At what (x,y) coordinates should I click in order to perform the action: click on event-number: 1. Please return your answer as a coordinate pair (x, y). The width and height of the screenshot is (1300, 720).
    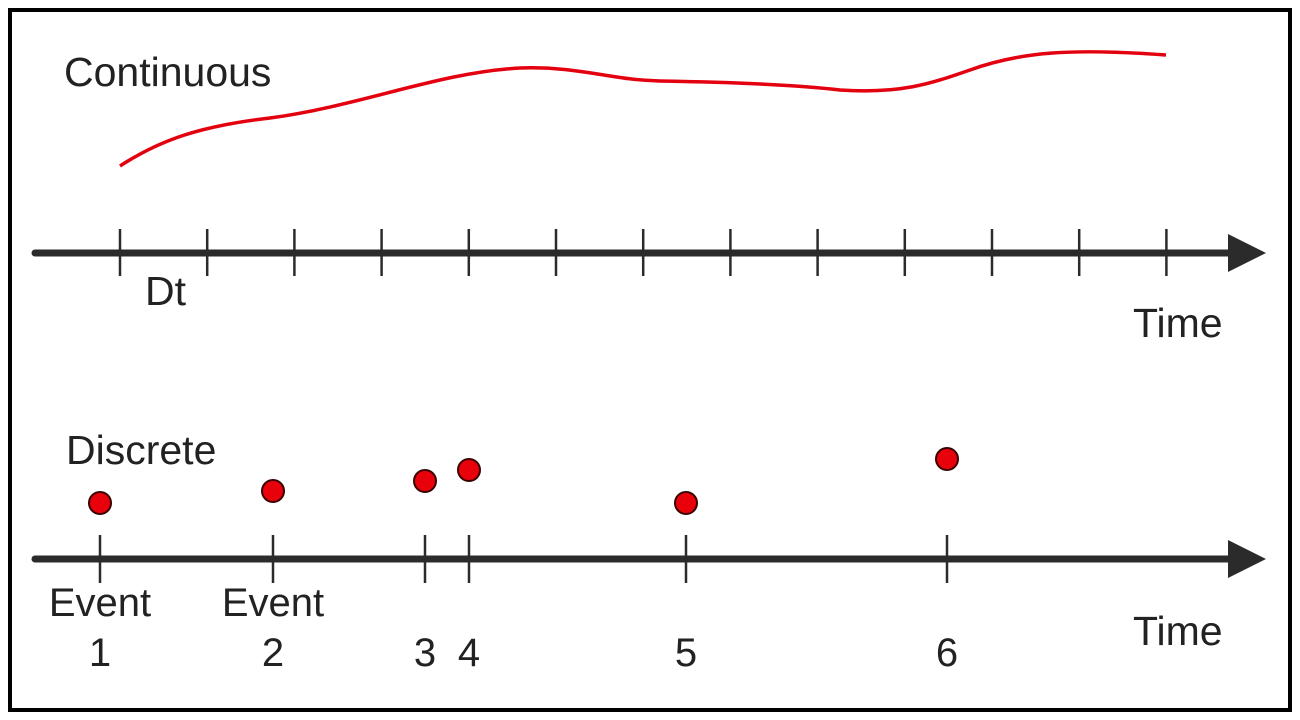
    Looking at the image, I should click on (100, 653).